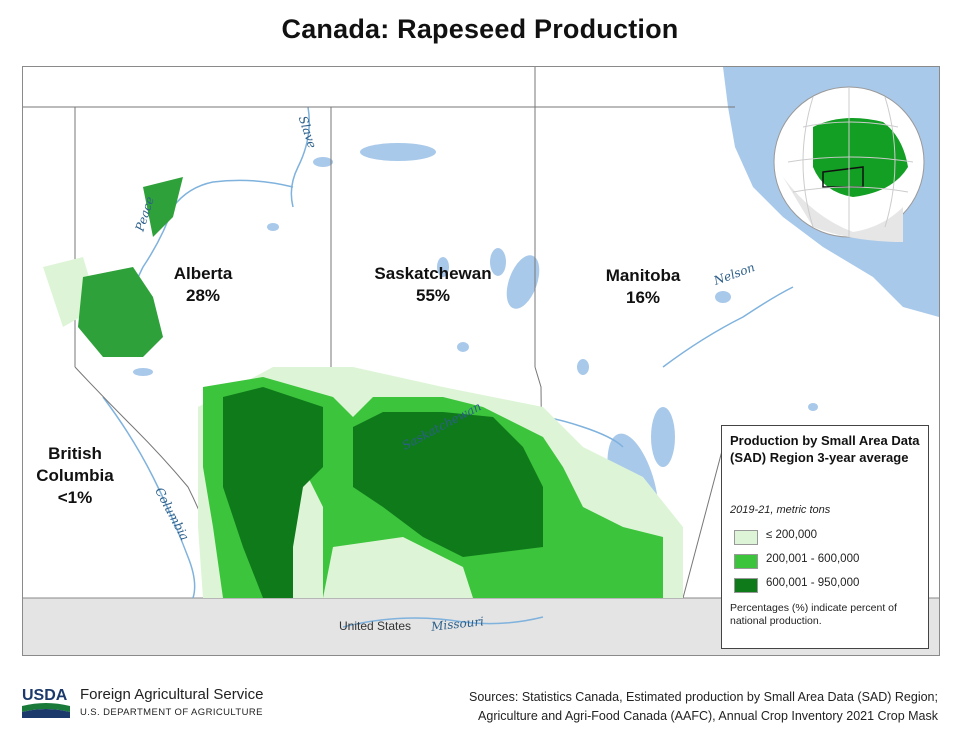  I want to click on province-name: Alberta, so click(203, 273).